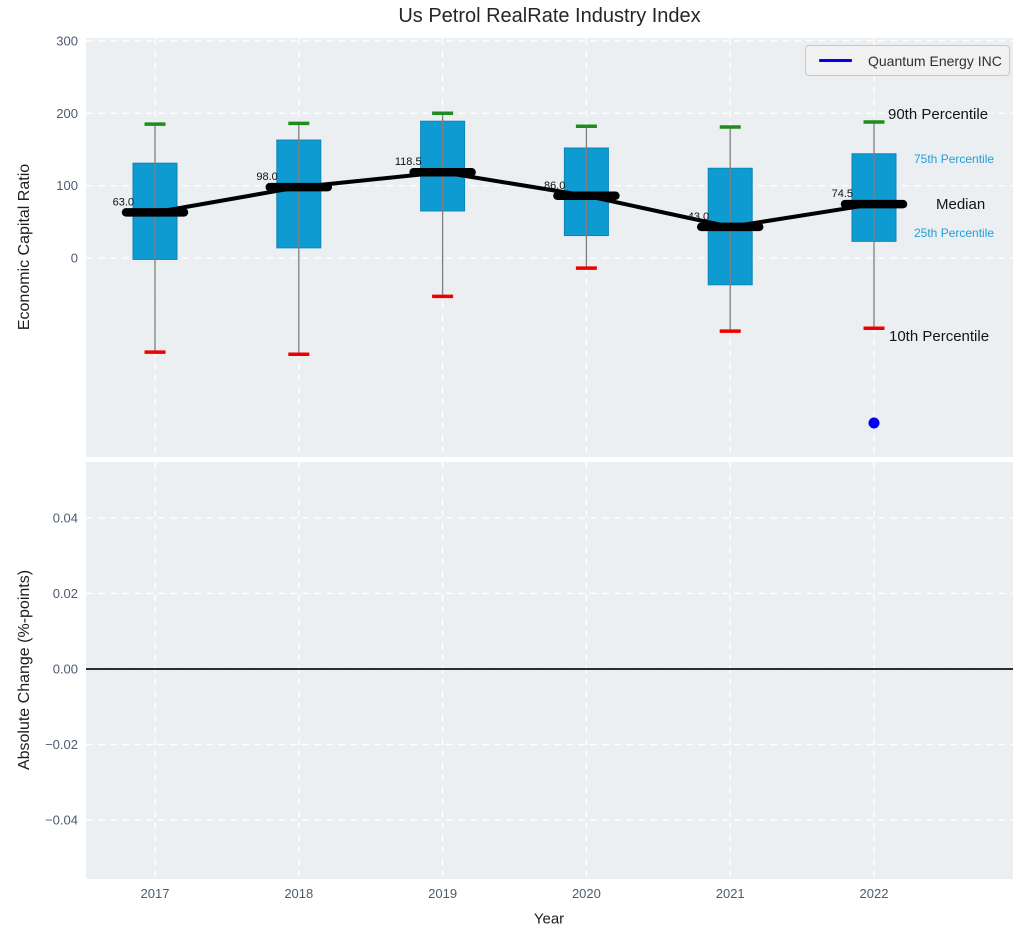 The width and height of the screenshot is (1025, 940). Describe the element at coordinates (65, 668) in the screenshot. I see `bottom-ytick-label: 0.00` at that location.